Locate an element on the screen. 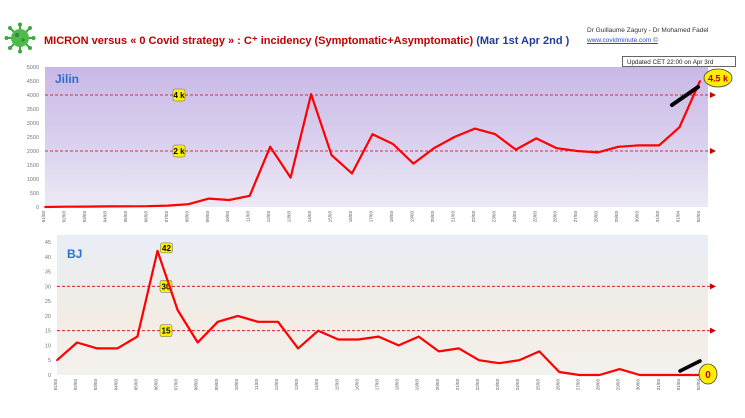 The height and width of the screenshot is (418, 745). x-tick-label: 22/03 is located at coordinates (473, 217).